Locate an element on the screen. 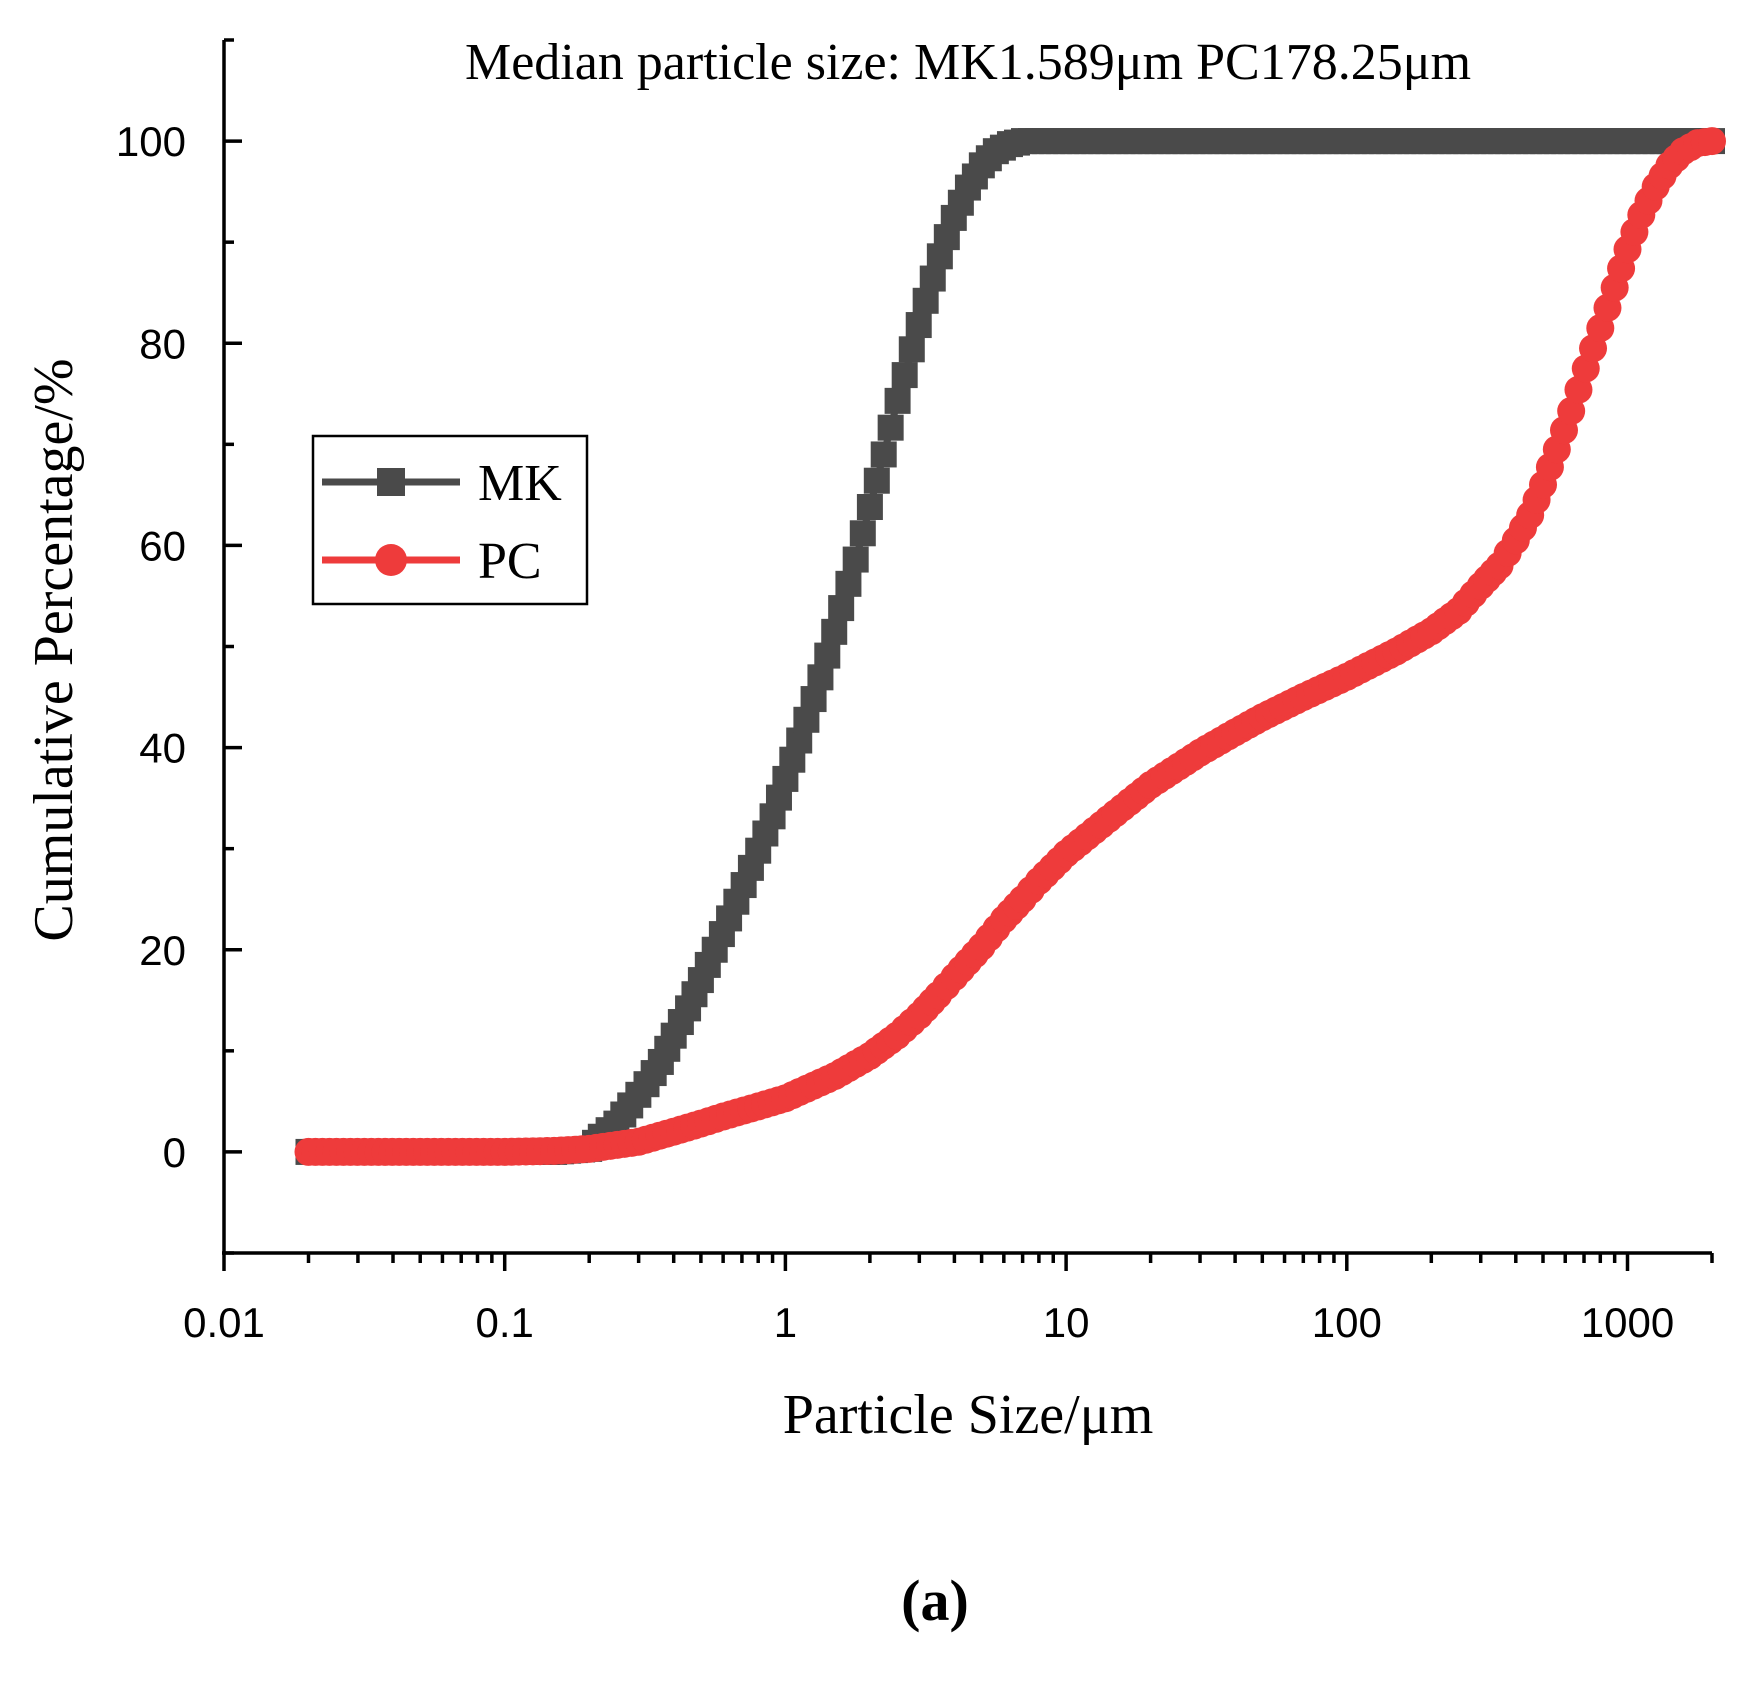  x-tick-label: 100 is located at coordinates (1347, 1322).